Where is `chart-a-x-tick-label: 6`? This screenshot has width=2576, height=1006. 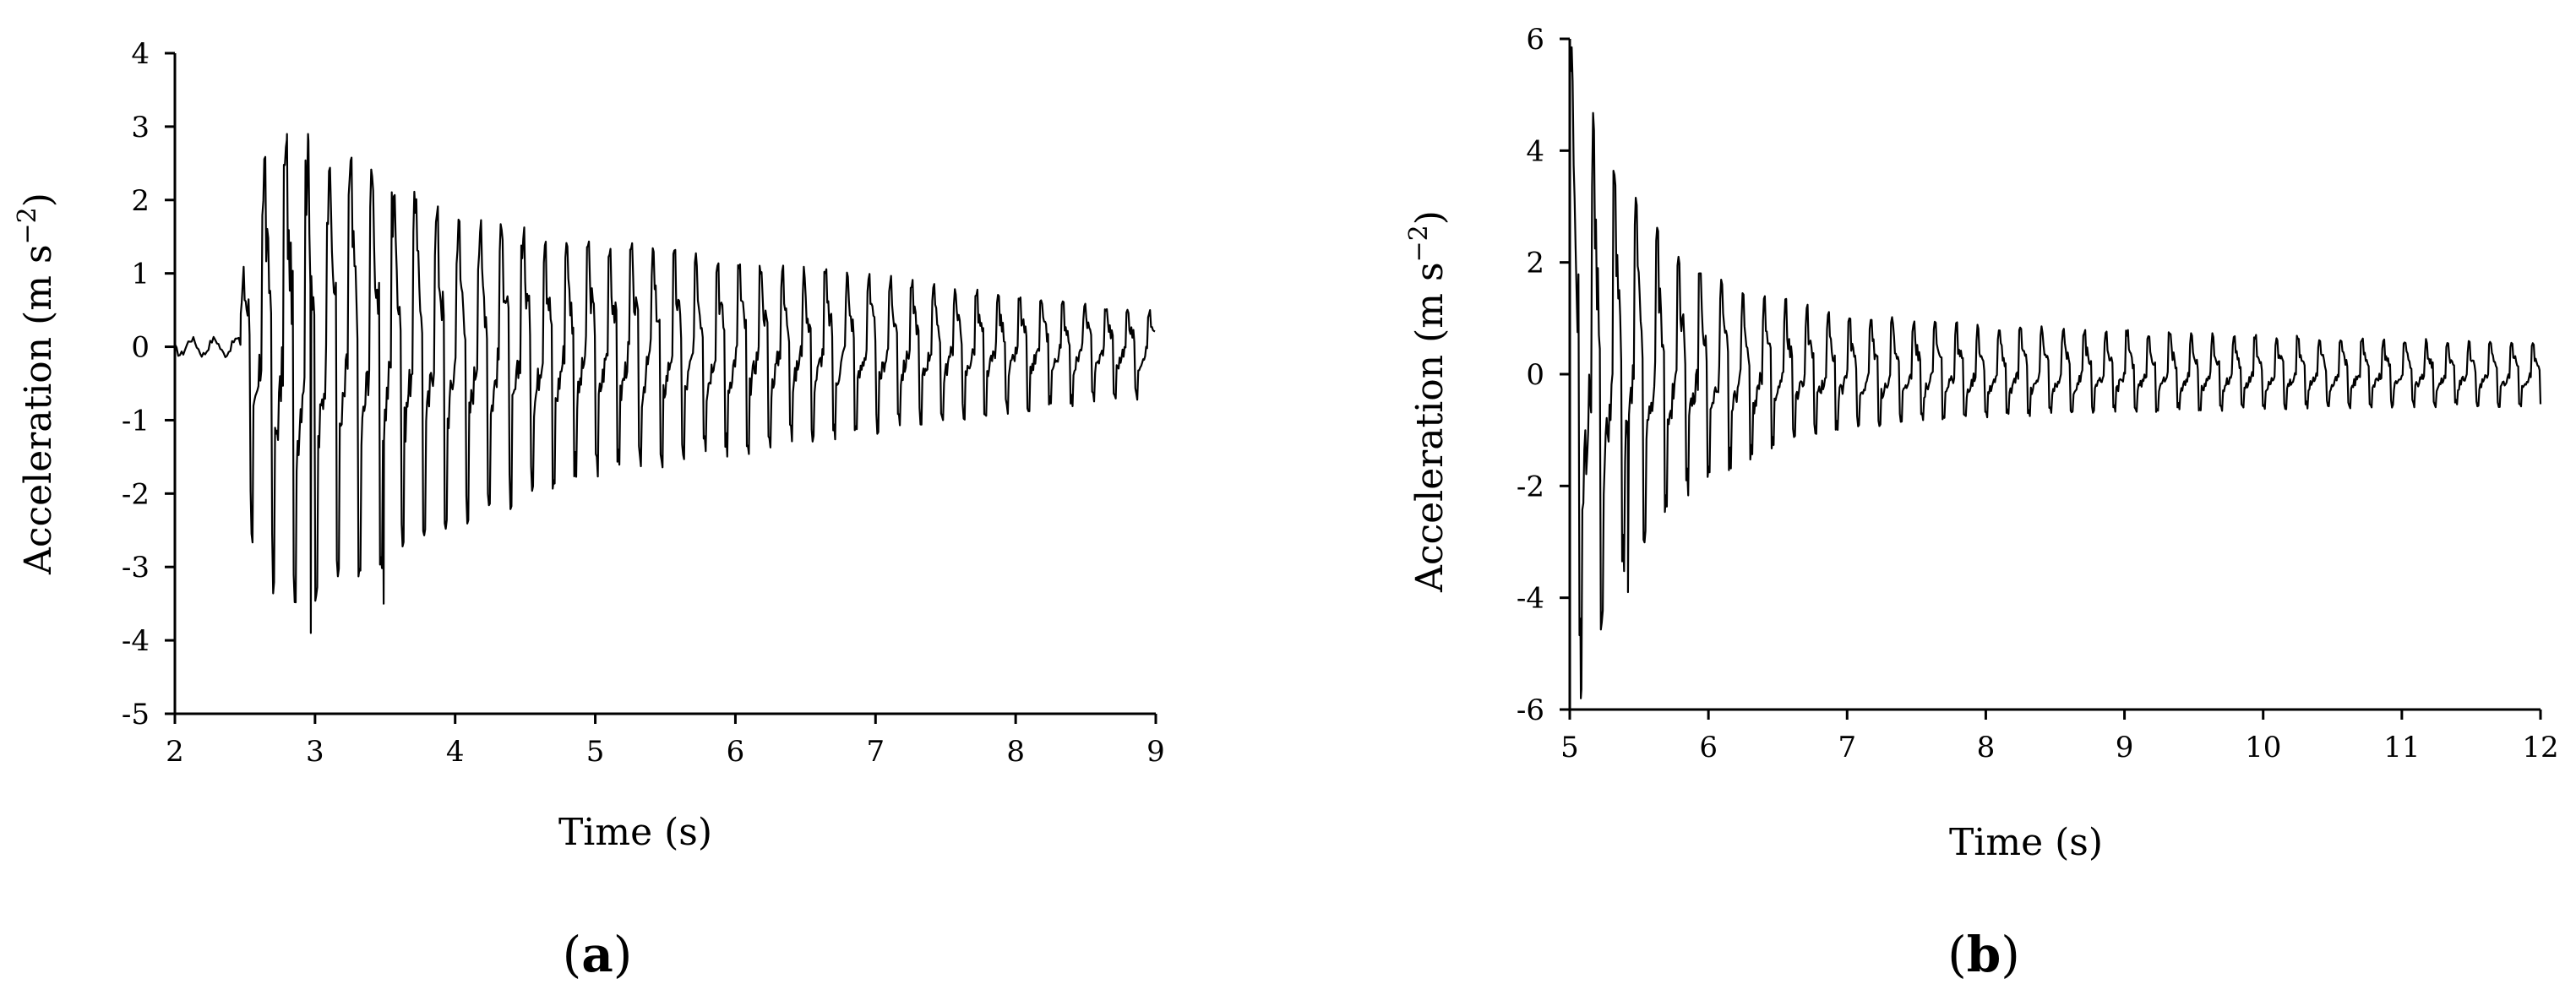
chart-a-x-tick-label: 6 is located at coordinates (736, 752).